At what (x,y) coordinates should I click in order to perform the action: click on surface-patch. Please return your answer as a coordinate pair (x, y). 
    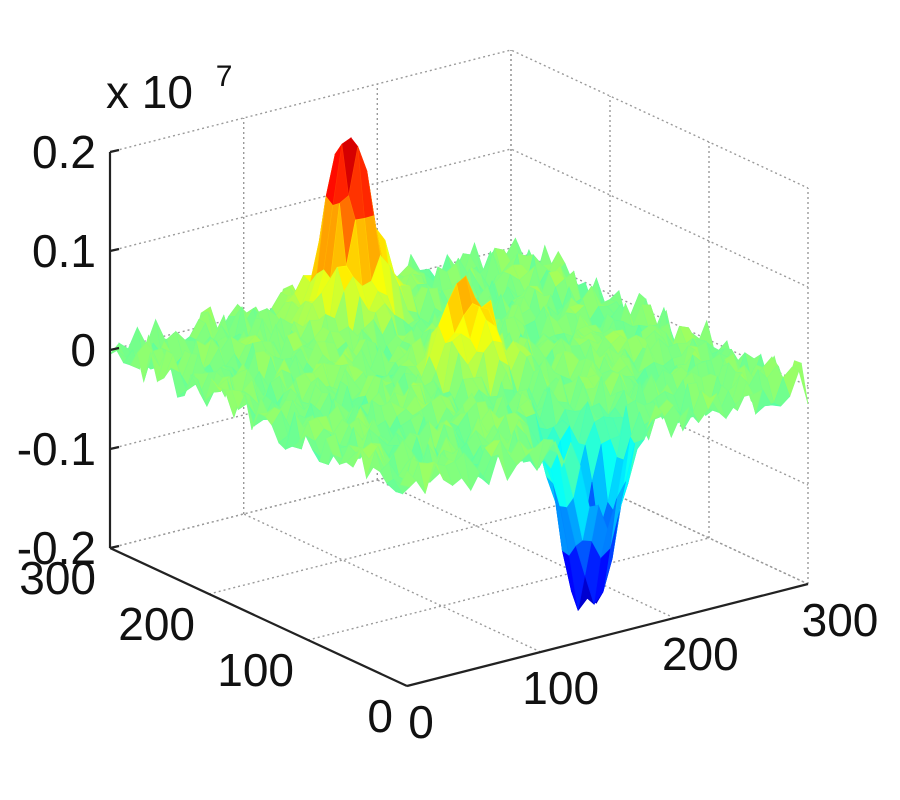
    Looking at the image, I should click on (408, 478).